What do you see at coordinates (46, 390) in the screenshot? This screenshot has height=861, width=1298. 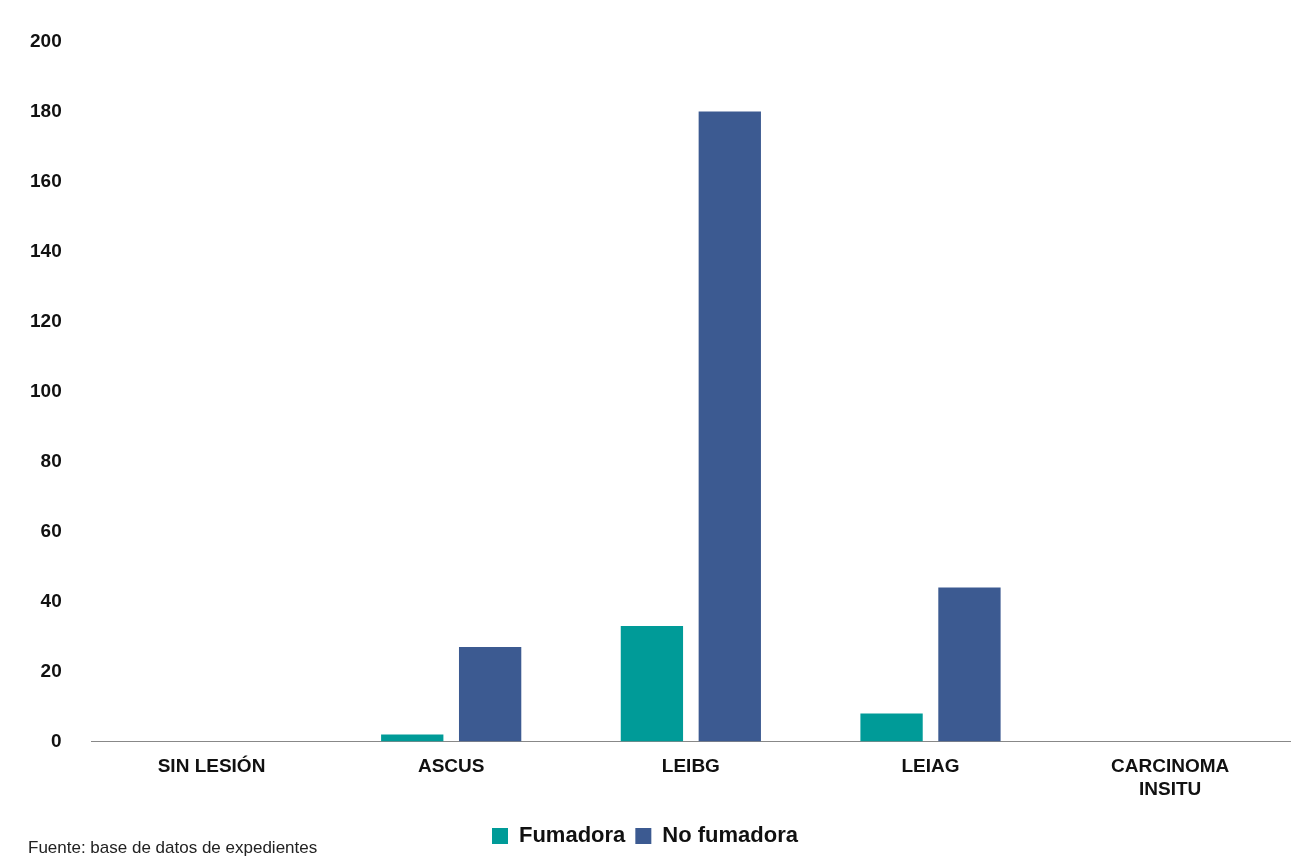 I see `y-tick-label: 100` at bounding box center [46, 390].